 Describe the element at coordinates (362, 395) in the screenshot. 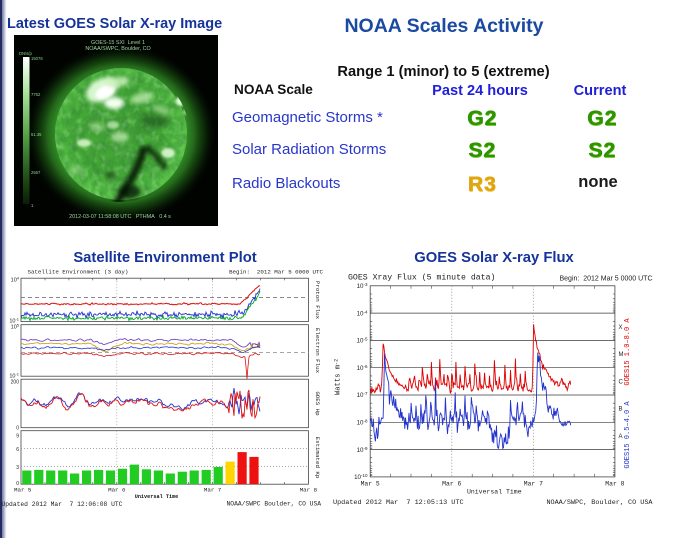

I see `svg-text: 10⁻⁷` at that location.